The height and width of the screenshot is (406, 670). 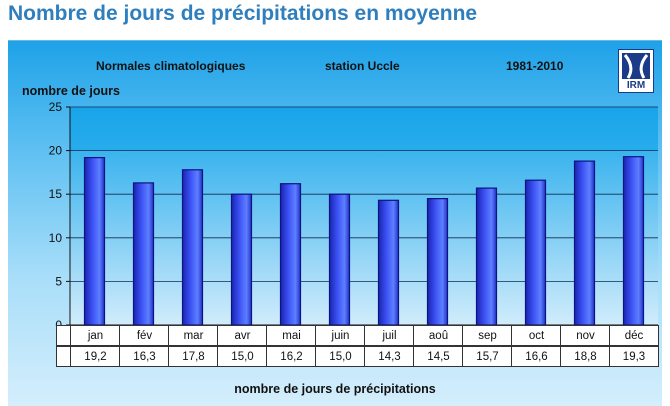 What do you see at coordinates (487, 335) in the screenshot?
I see `x-tick-label: sep` at bounding box center [487, 335].